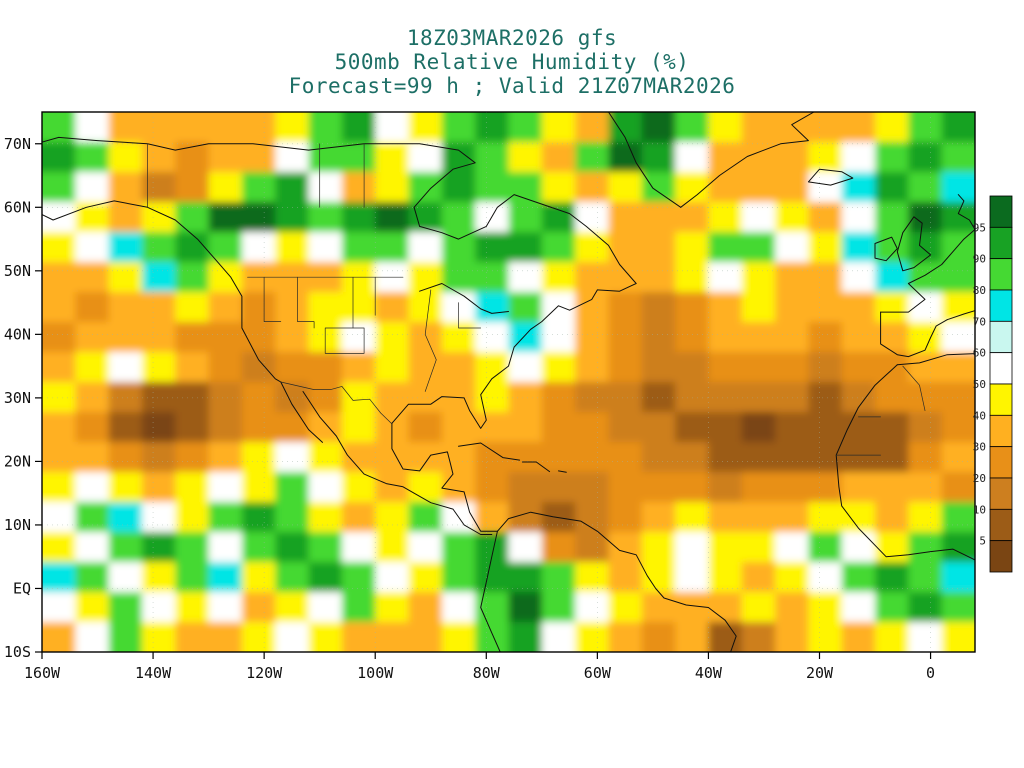 The height and width of the screenshot is (768, 1024). I want to click on colorbar-label: 20, so click(979, 478).